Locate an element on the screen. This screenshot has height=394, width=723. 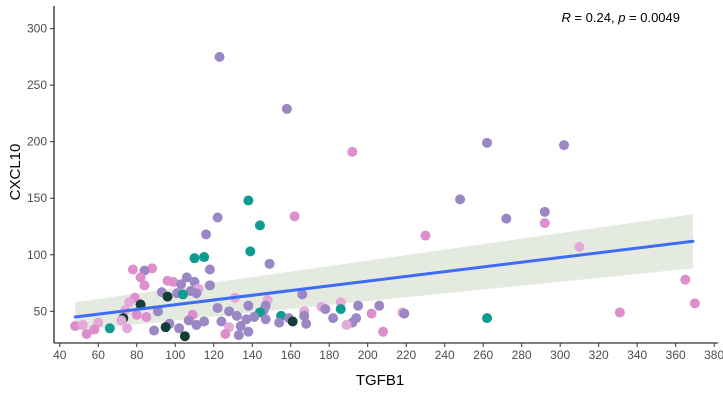
x-tick-label: 200 is located at coordinates (368, 355).